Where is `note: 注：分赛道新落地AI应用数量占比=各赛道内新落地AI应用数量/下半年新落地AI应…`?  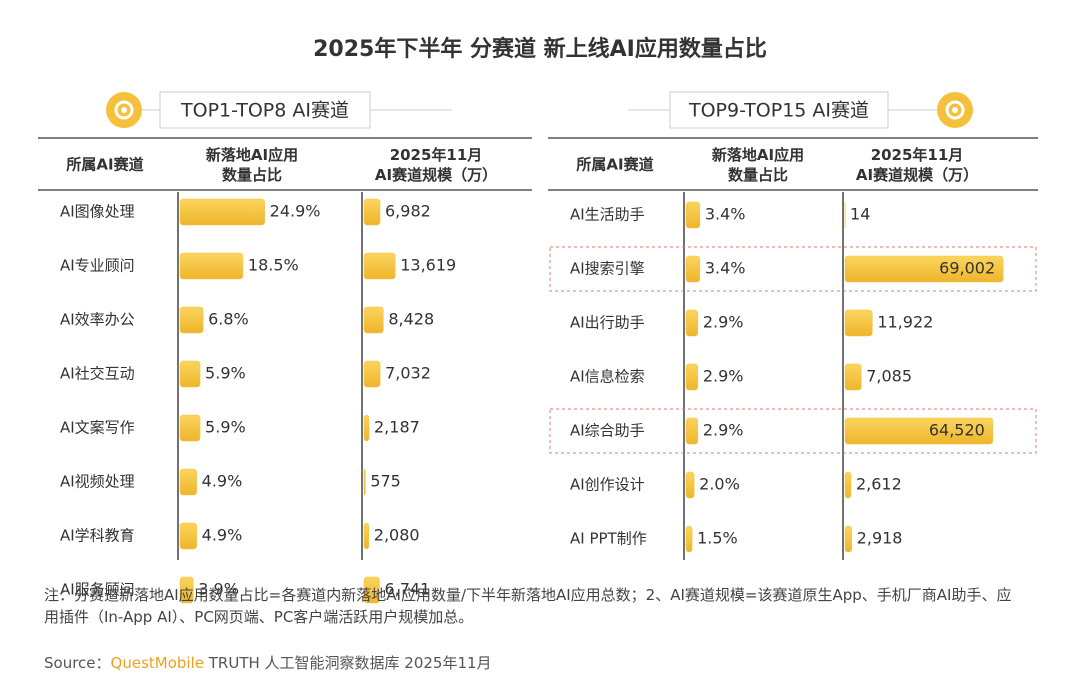
note: 注：分赛道新落地AI应用数量占比=各赛道内新落地AI应用数量/下半年新落地AI应… is located at coordinates (528, 606).